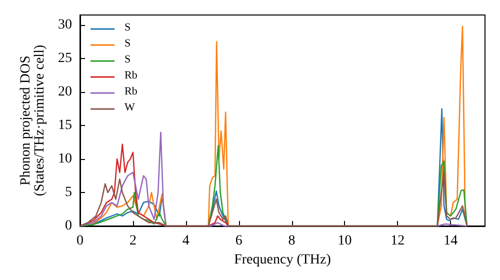 The width and height of the screenshot is (500, 280). Describe the element at coordinates (65, 25) in the screenshot. I see `y-tick-label: 30` at that location.